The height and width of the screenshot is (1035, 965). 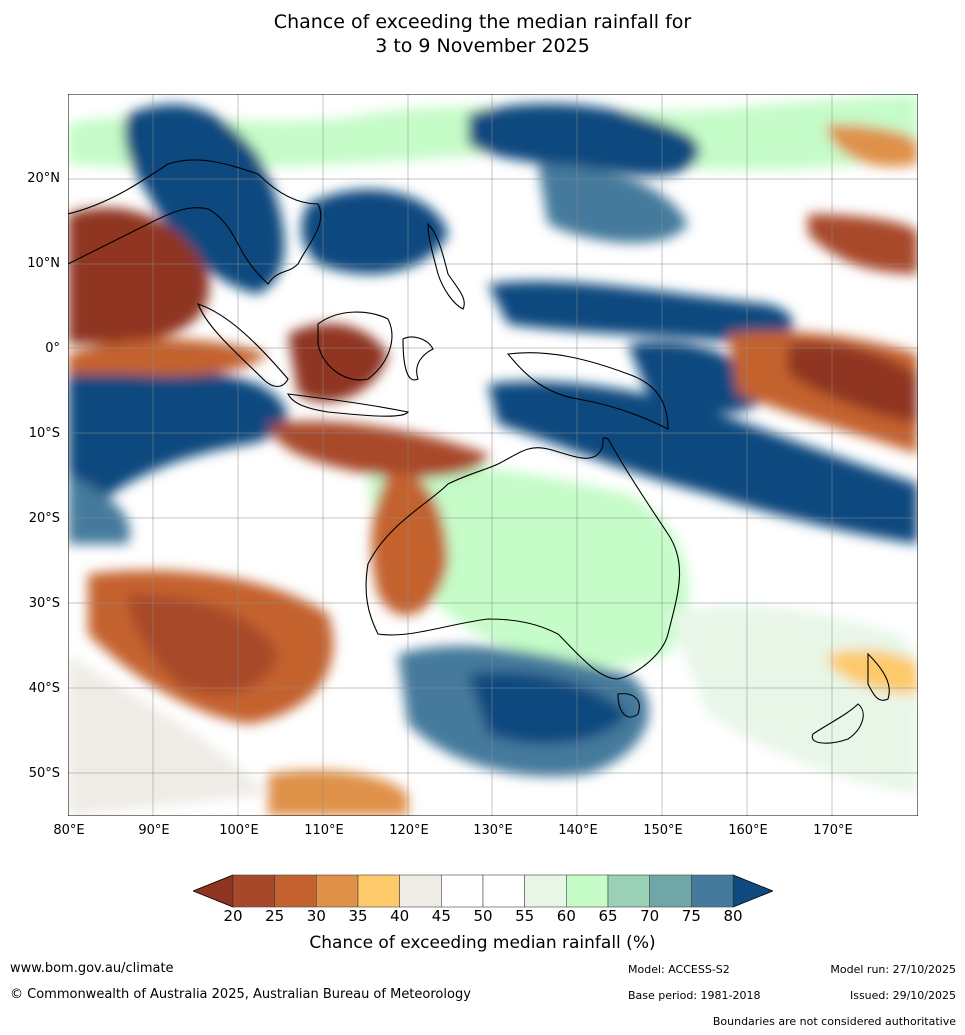 I want to click on java-coast, so click(x=348, y=405).